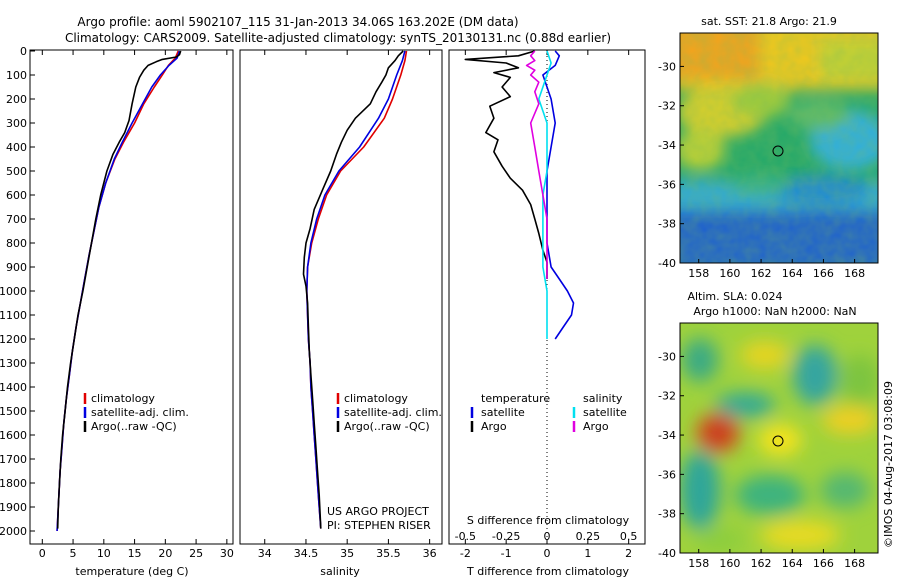 The image size is (900, 580). What do you see at coordinates (379, 525) in the screenshot?
I see `credit-pi: PI: STEPHEN RISER` at bounding box center [379, 525].